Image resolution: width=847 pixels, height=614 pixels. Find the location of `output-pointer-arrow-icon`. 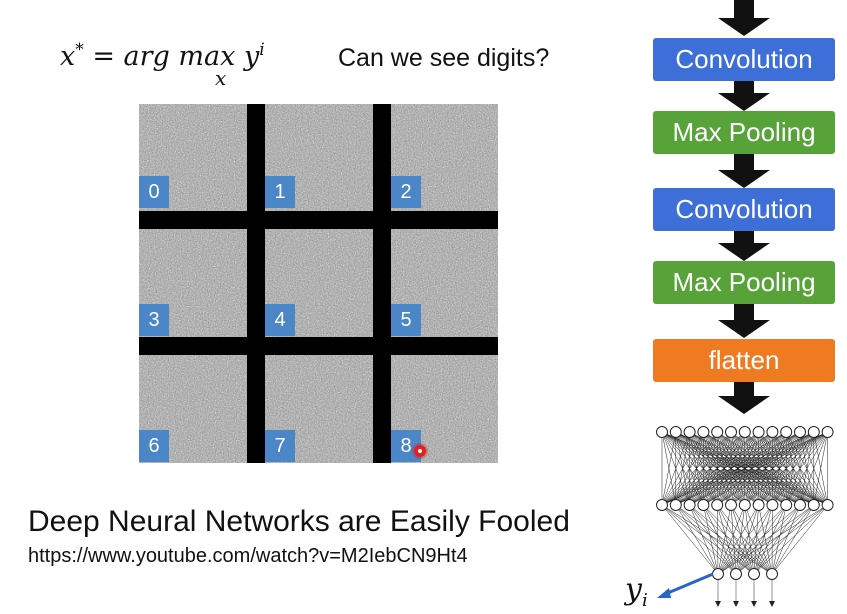

output-pointer-arrow-icon is located at coordinates (685, 586).